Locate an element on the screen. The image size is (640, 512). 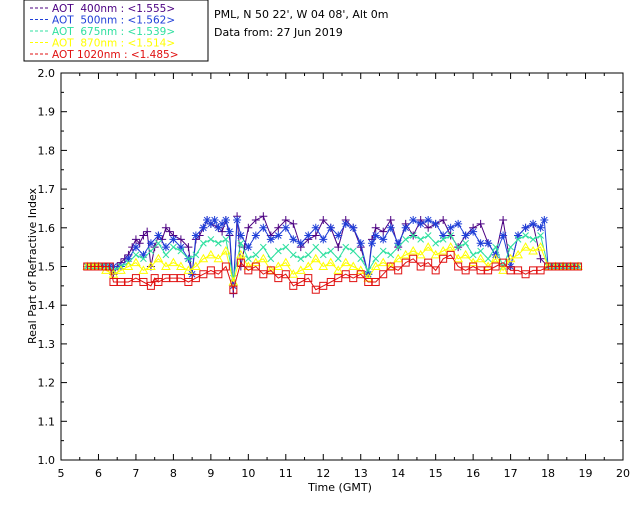
x-tick-label: 9 is located at coordinates (210, 473).